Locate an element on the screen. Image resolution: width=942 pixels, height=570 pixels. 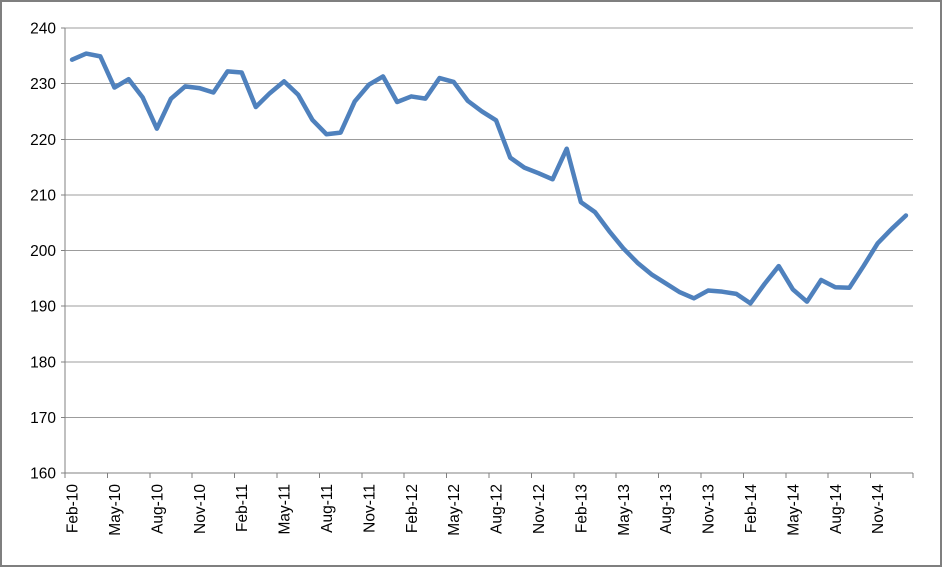
x-tick-label: Feb-13 is located at coordinates (581, 508).